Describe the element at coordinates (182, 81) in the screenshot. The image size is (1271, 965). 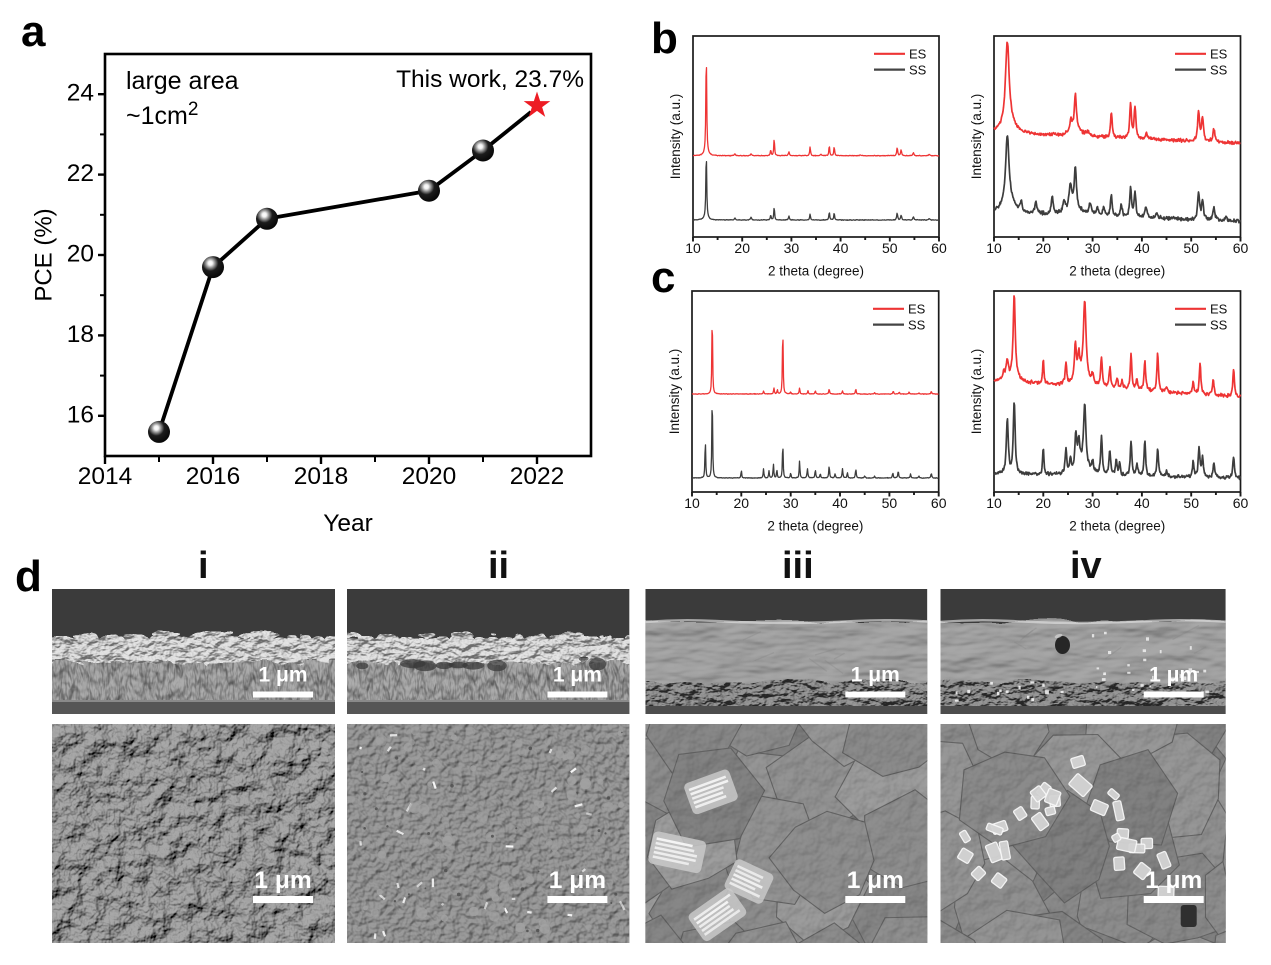
I see `svg-text: large area` at that location.